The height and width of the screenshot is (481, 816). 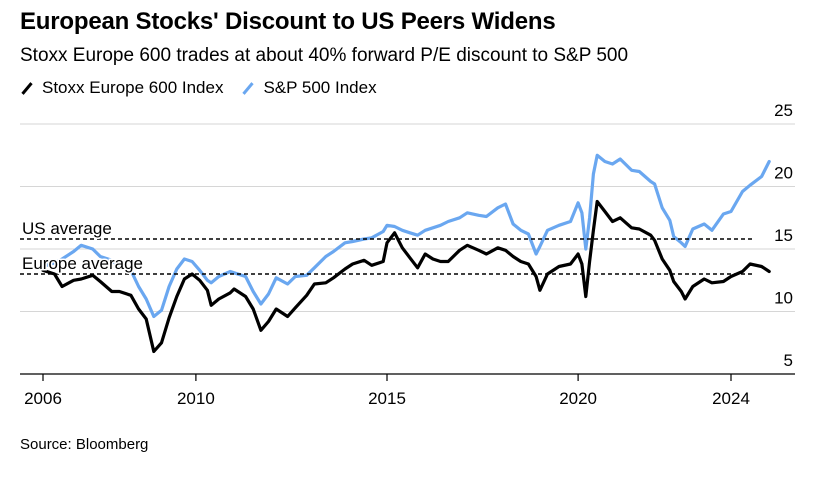 What do you see at coordinates (196, 398) in the screenshot?
I see `x-tick-label-2010: 2010` at bounding box center [196, 398].